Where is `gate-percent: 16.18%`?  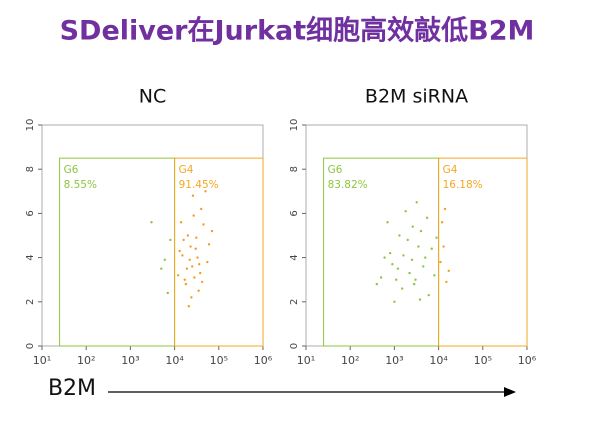
gate-percent: 16.18% is located at coordinates (463, 185).